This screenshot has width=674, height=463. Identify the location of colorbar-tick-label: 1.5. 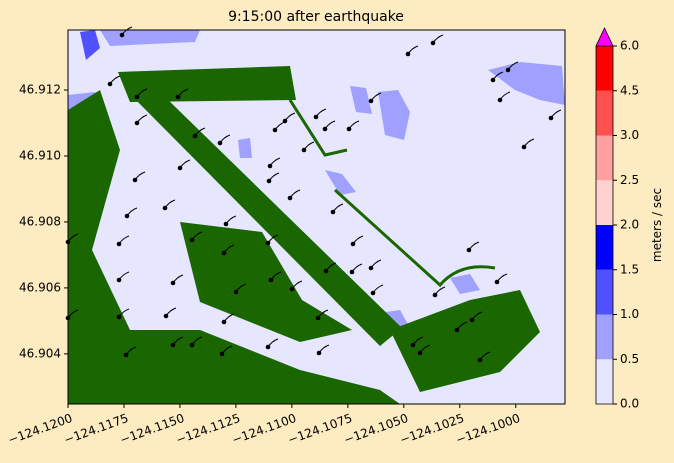
(629, 269).